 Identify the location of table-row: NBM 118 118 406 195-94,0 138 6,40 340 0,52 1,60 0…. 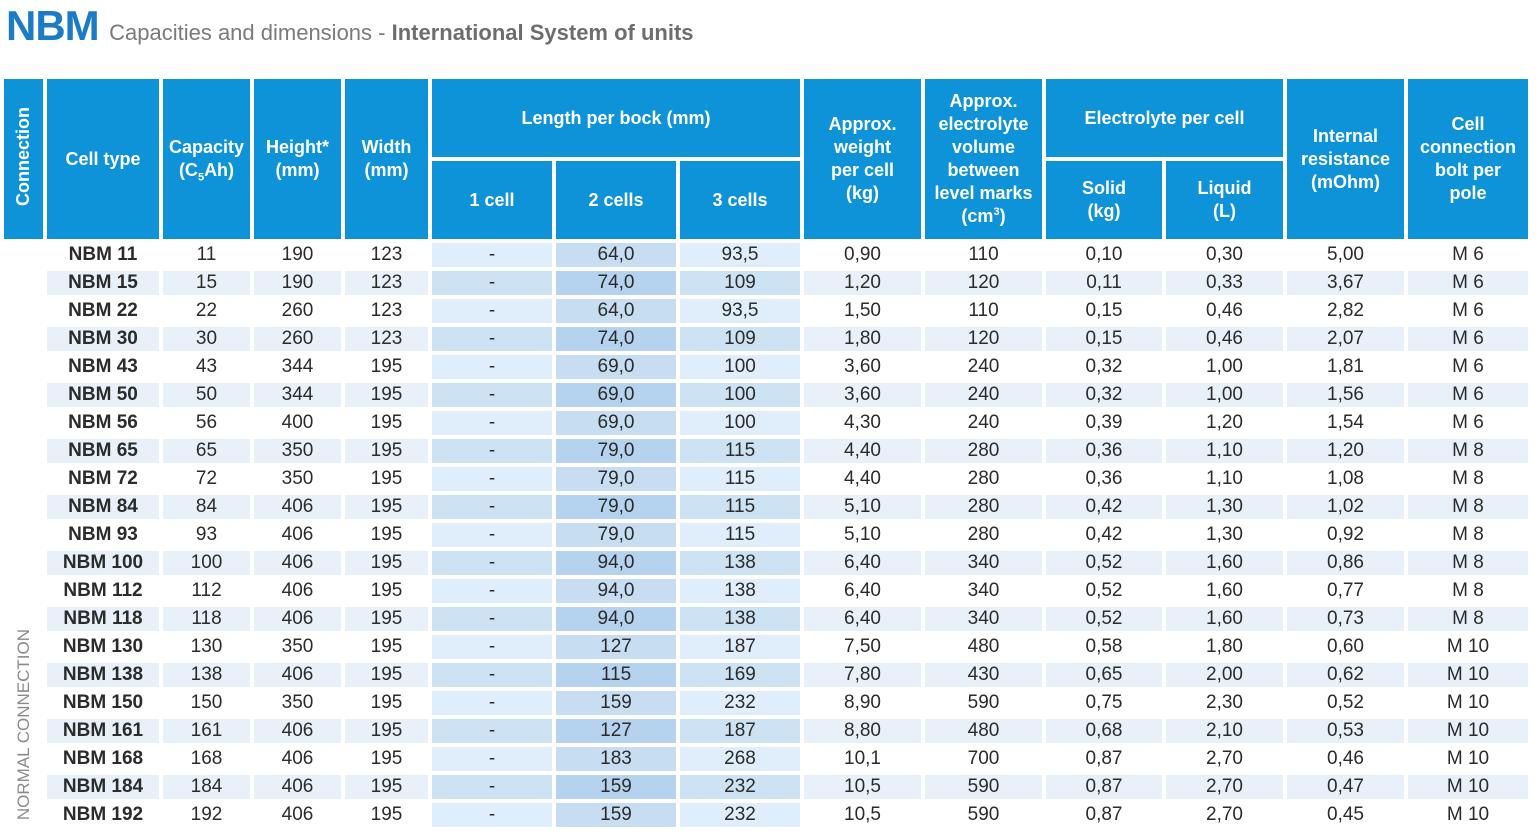
(766, 621).